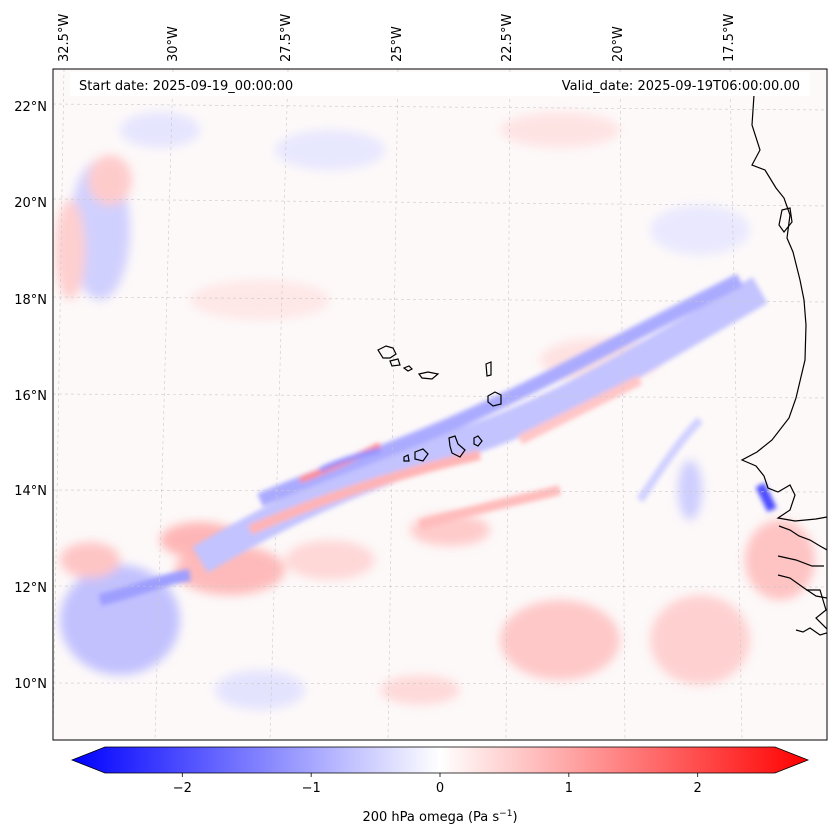 This screenshot has width=837, height=839. I want to click on lon-label: 17.5°W, so click(729, 38).